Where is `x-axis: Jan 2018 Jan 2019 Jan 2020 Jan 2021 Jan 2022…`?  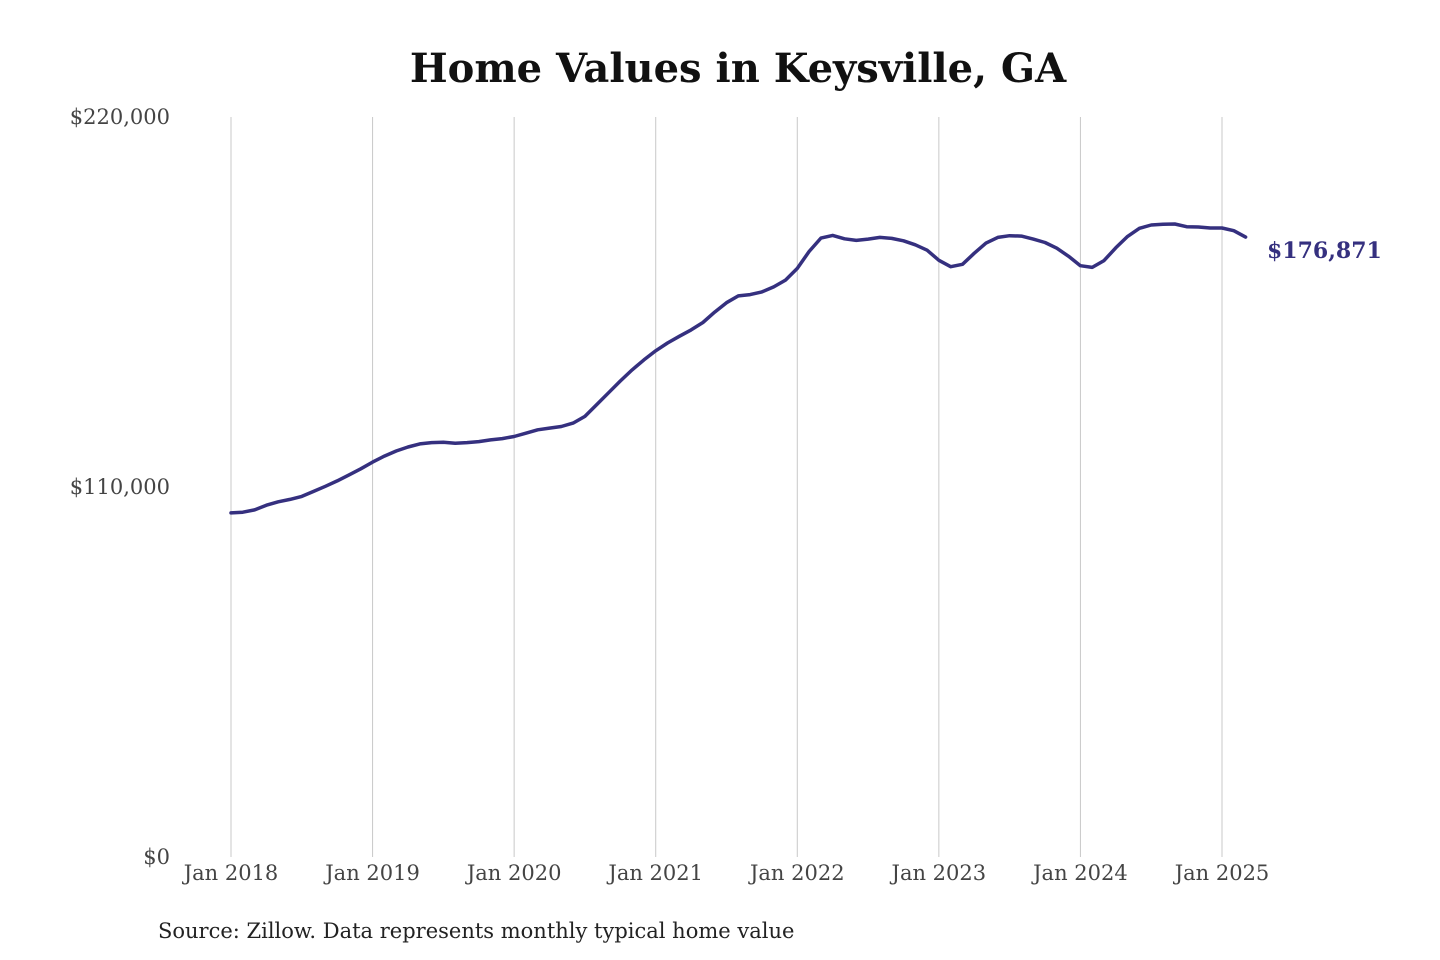
x-axis: Jan 2018 Jan 2019 Jan 2020 Jan 2021 Jan 2022… is located at coordinates (726, 873).